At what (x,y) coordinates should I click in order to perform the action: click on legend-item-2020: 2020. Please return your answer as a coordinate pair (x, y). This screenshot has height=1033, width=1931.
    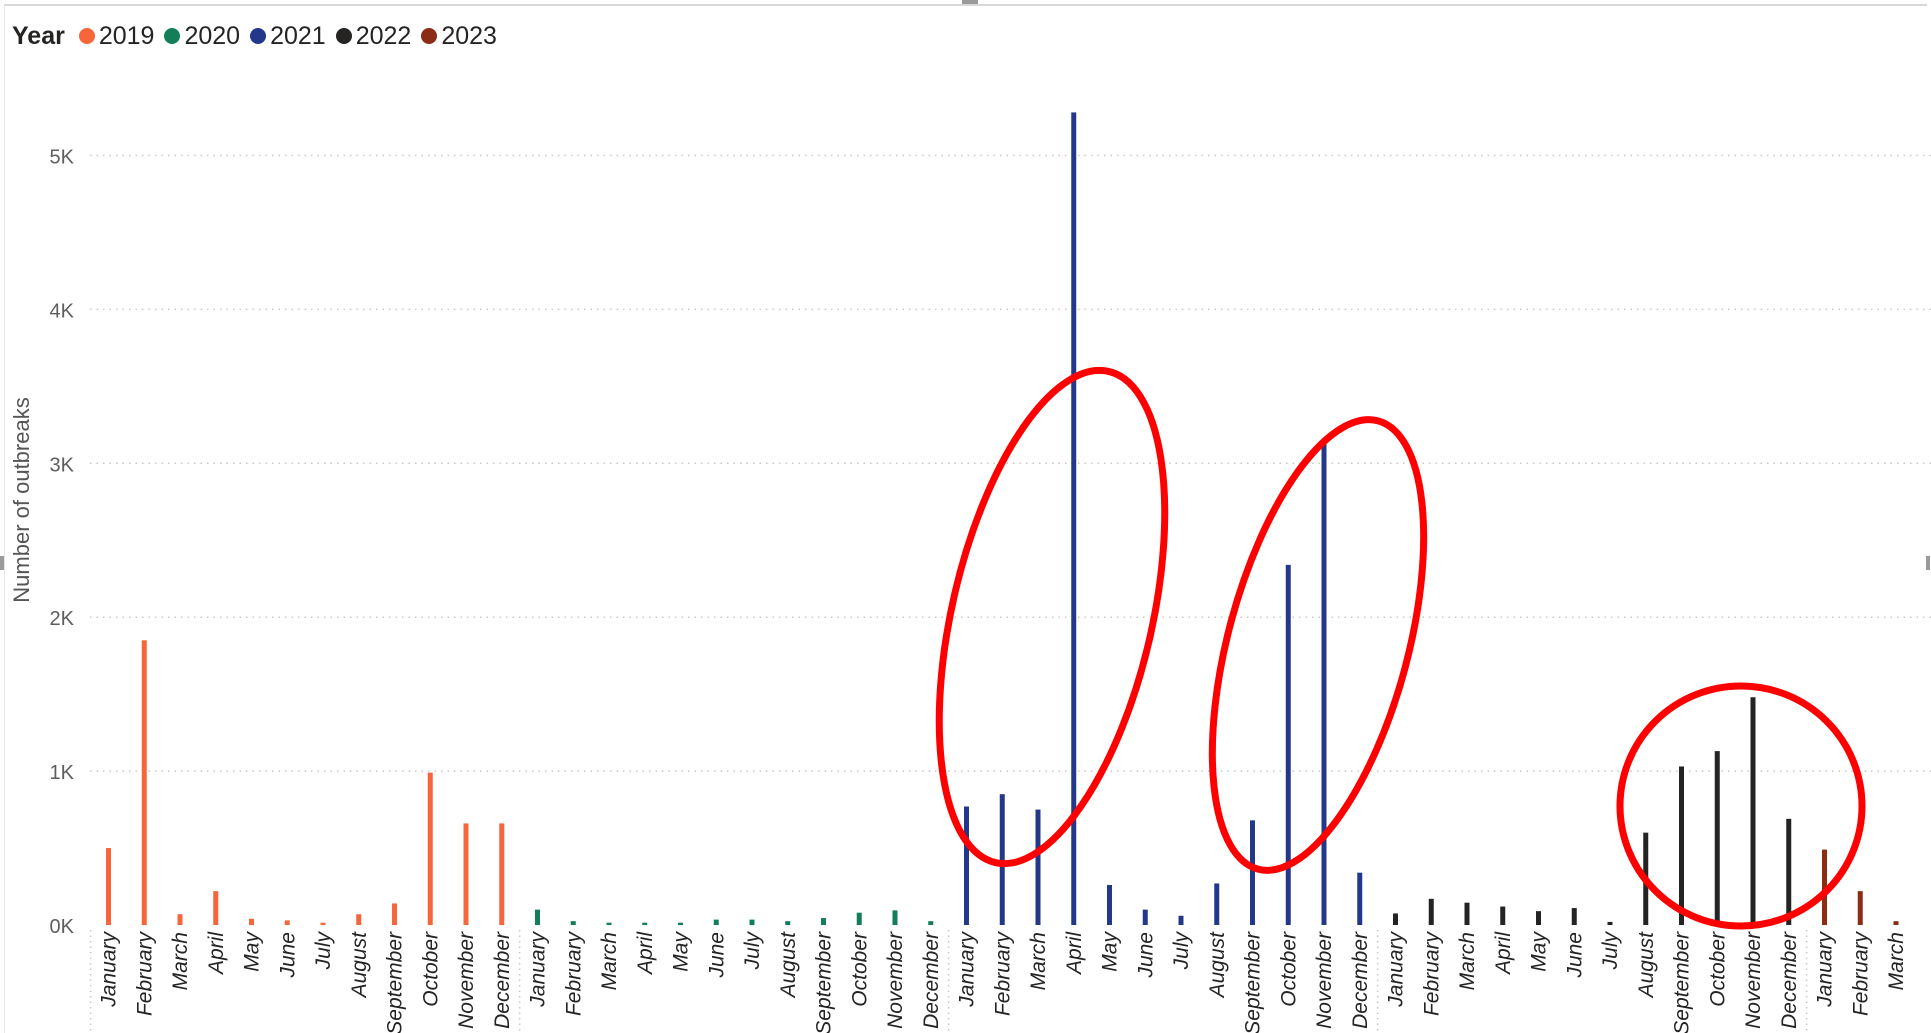
    Looking at the image, I should click on (202, 36).